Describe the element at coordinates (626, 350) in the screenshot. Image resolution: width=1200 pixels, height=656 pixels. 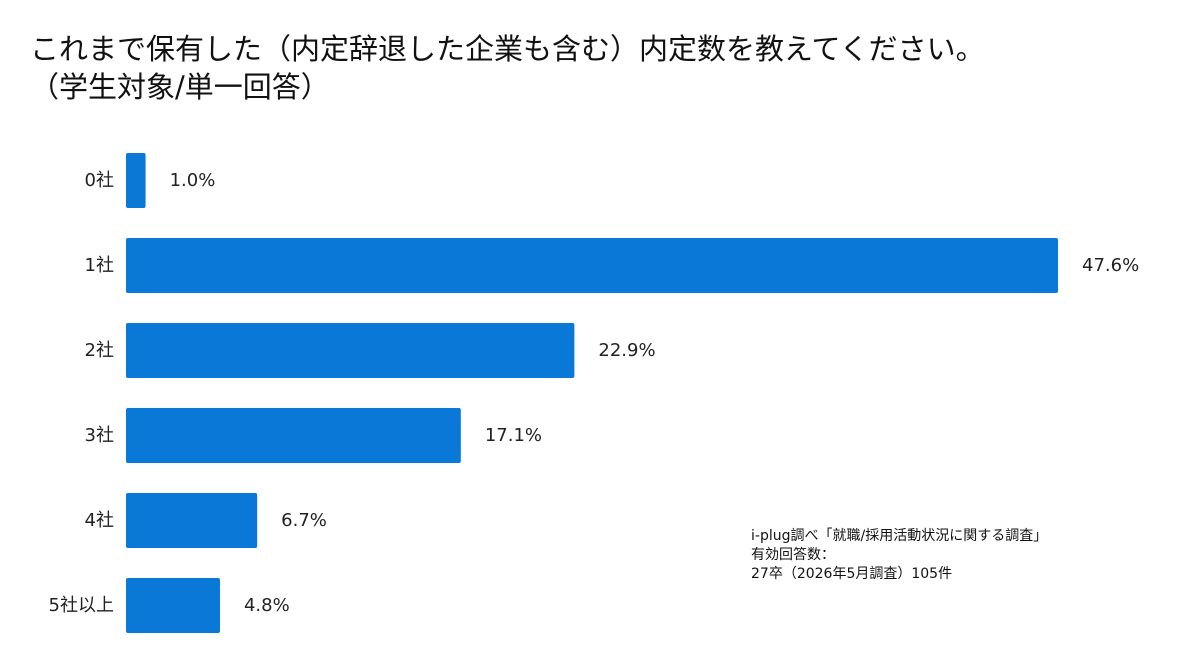
I see `value-label: 22.9%` at that location.